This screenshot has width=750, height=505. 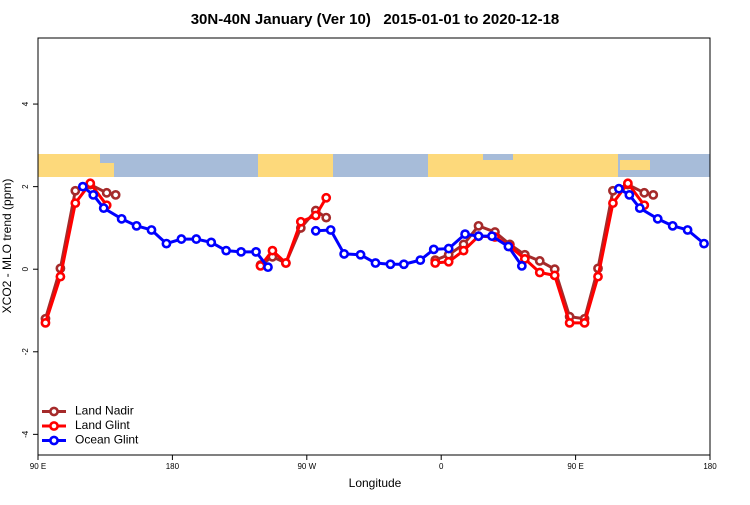 What do you see at coordinates (25, 434) in the screenshot?
I see `y-tick-label: -4` at bounding box center [25, 434].